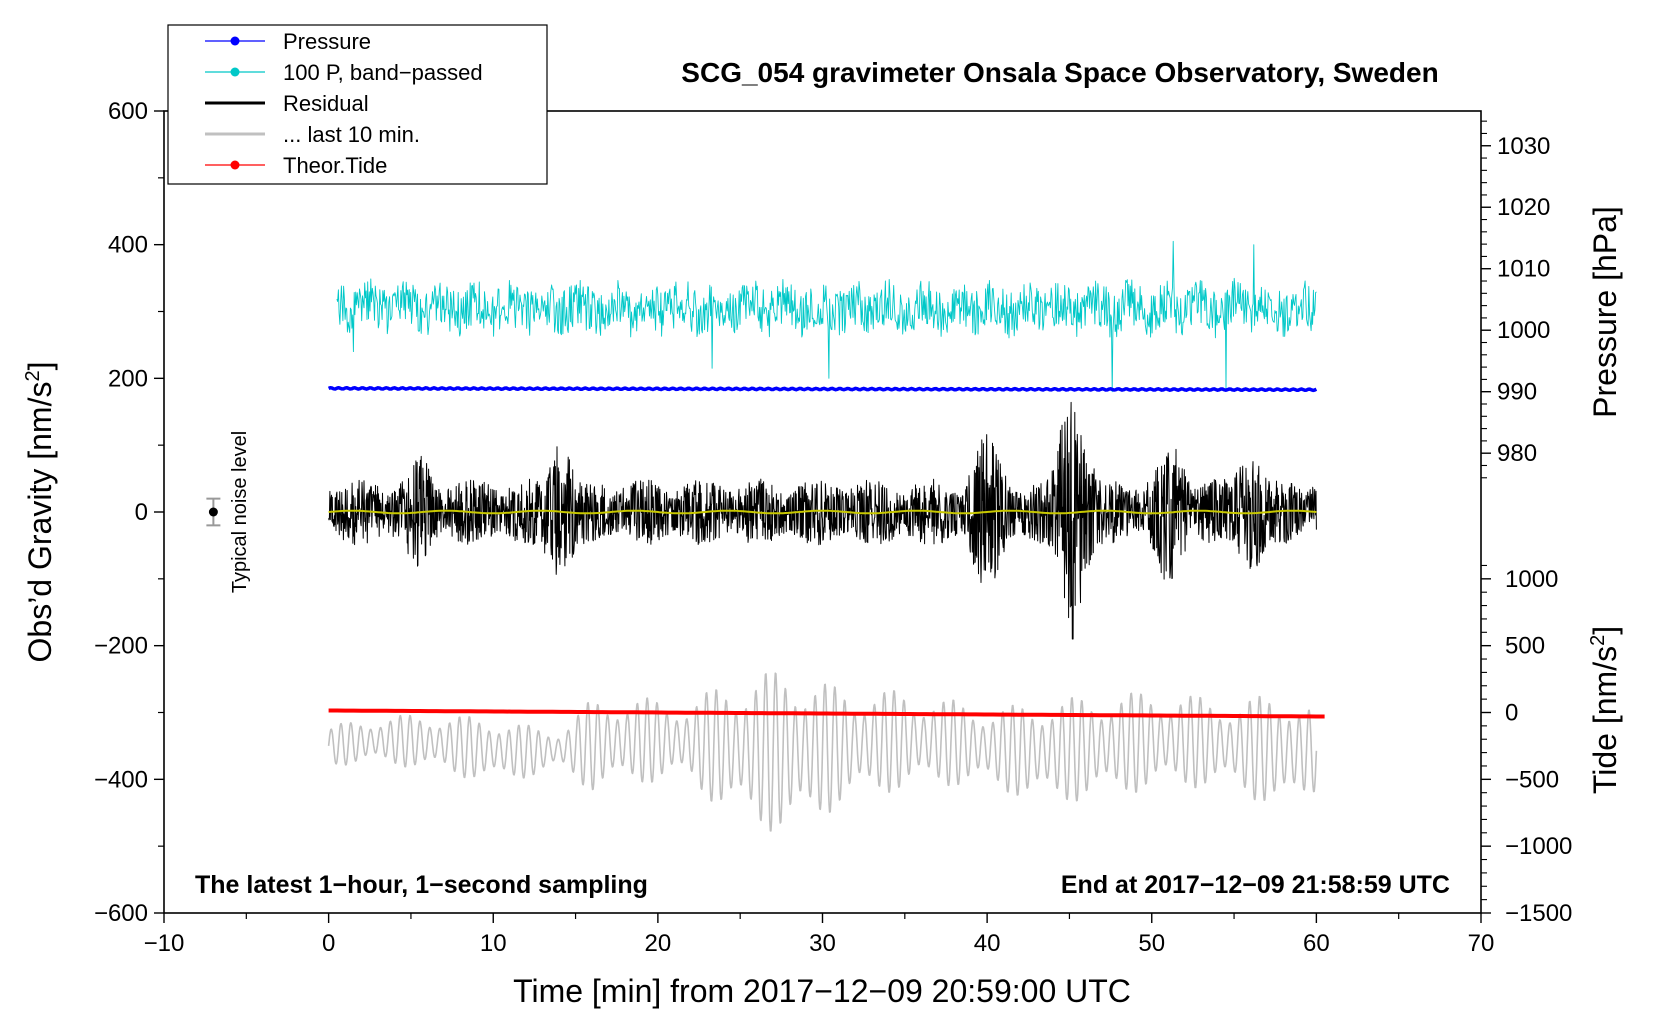 This screenshot has height=1020, width=1660. I want to click on noise-point, so click(213, 512).